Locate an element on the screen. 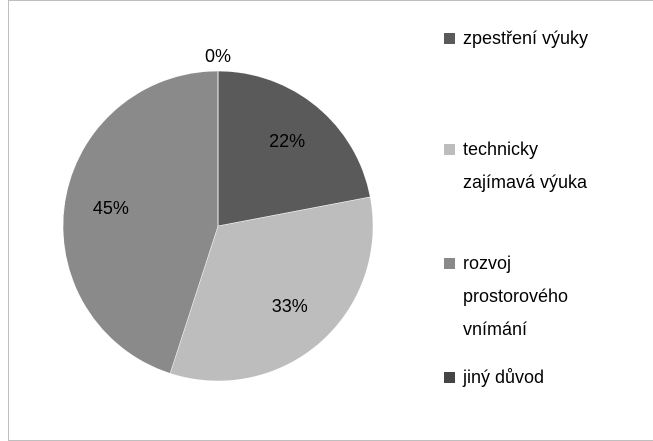 This screenshot has width=653, height=441. legend-item: technicky zajímavá výuka is located at coordinates (544, 166).